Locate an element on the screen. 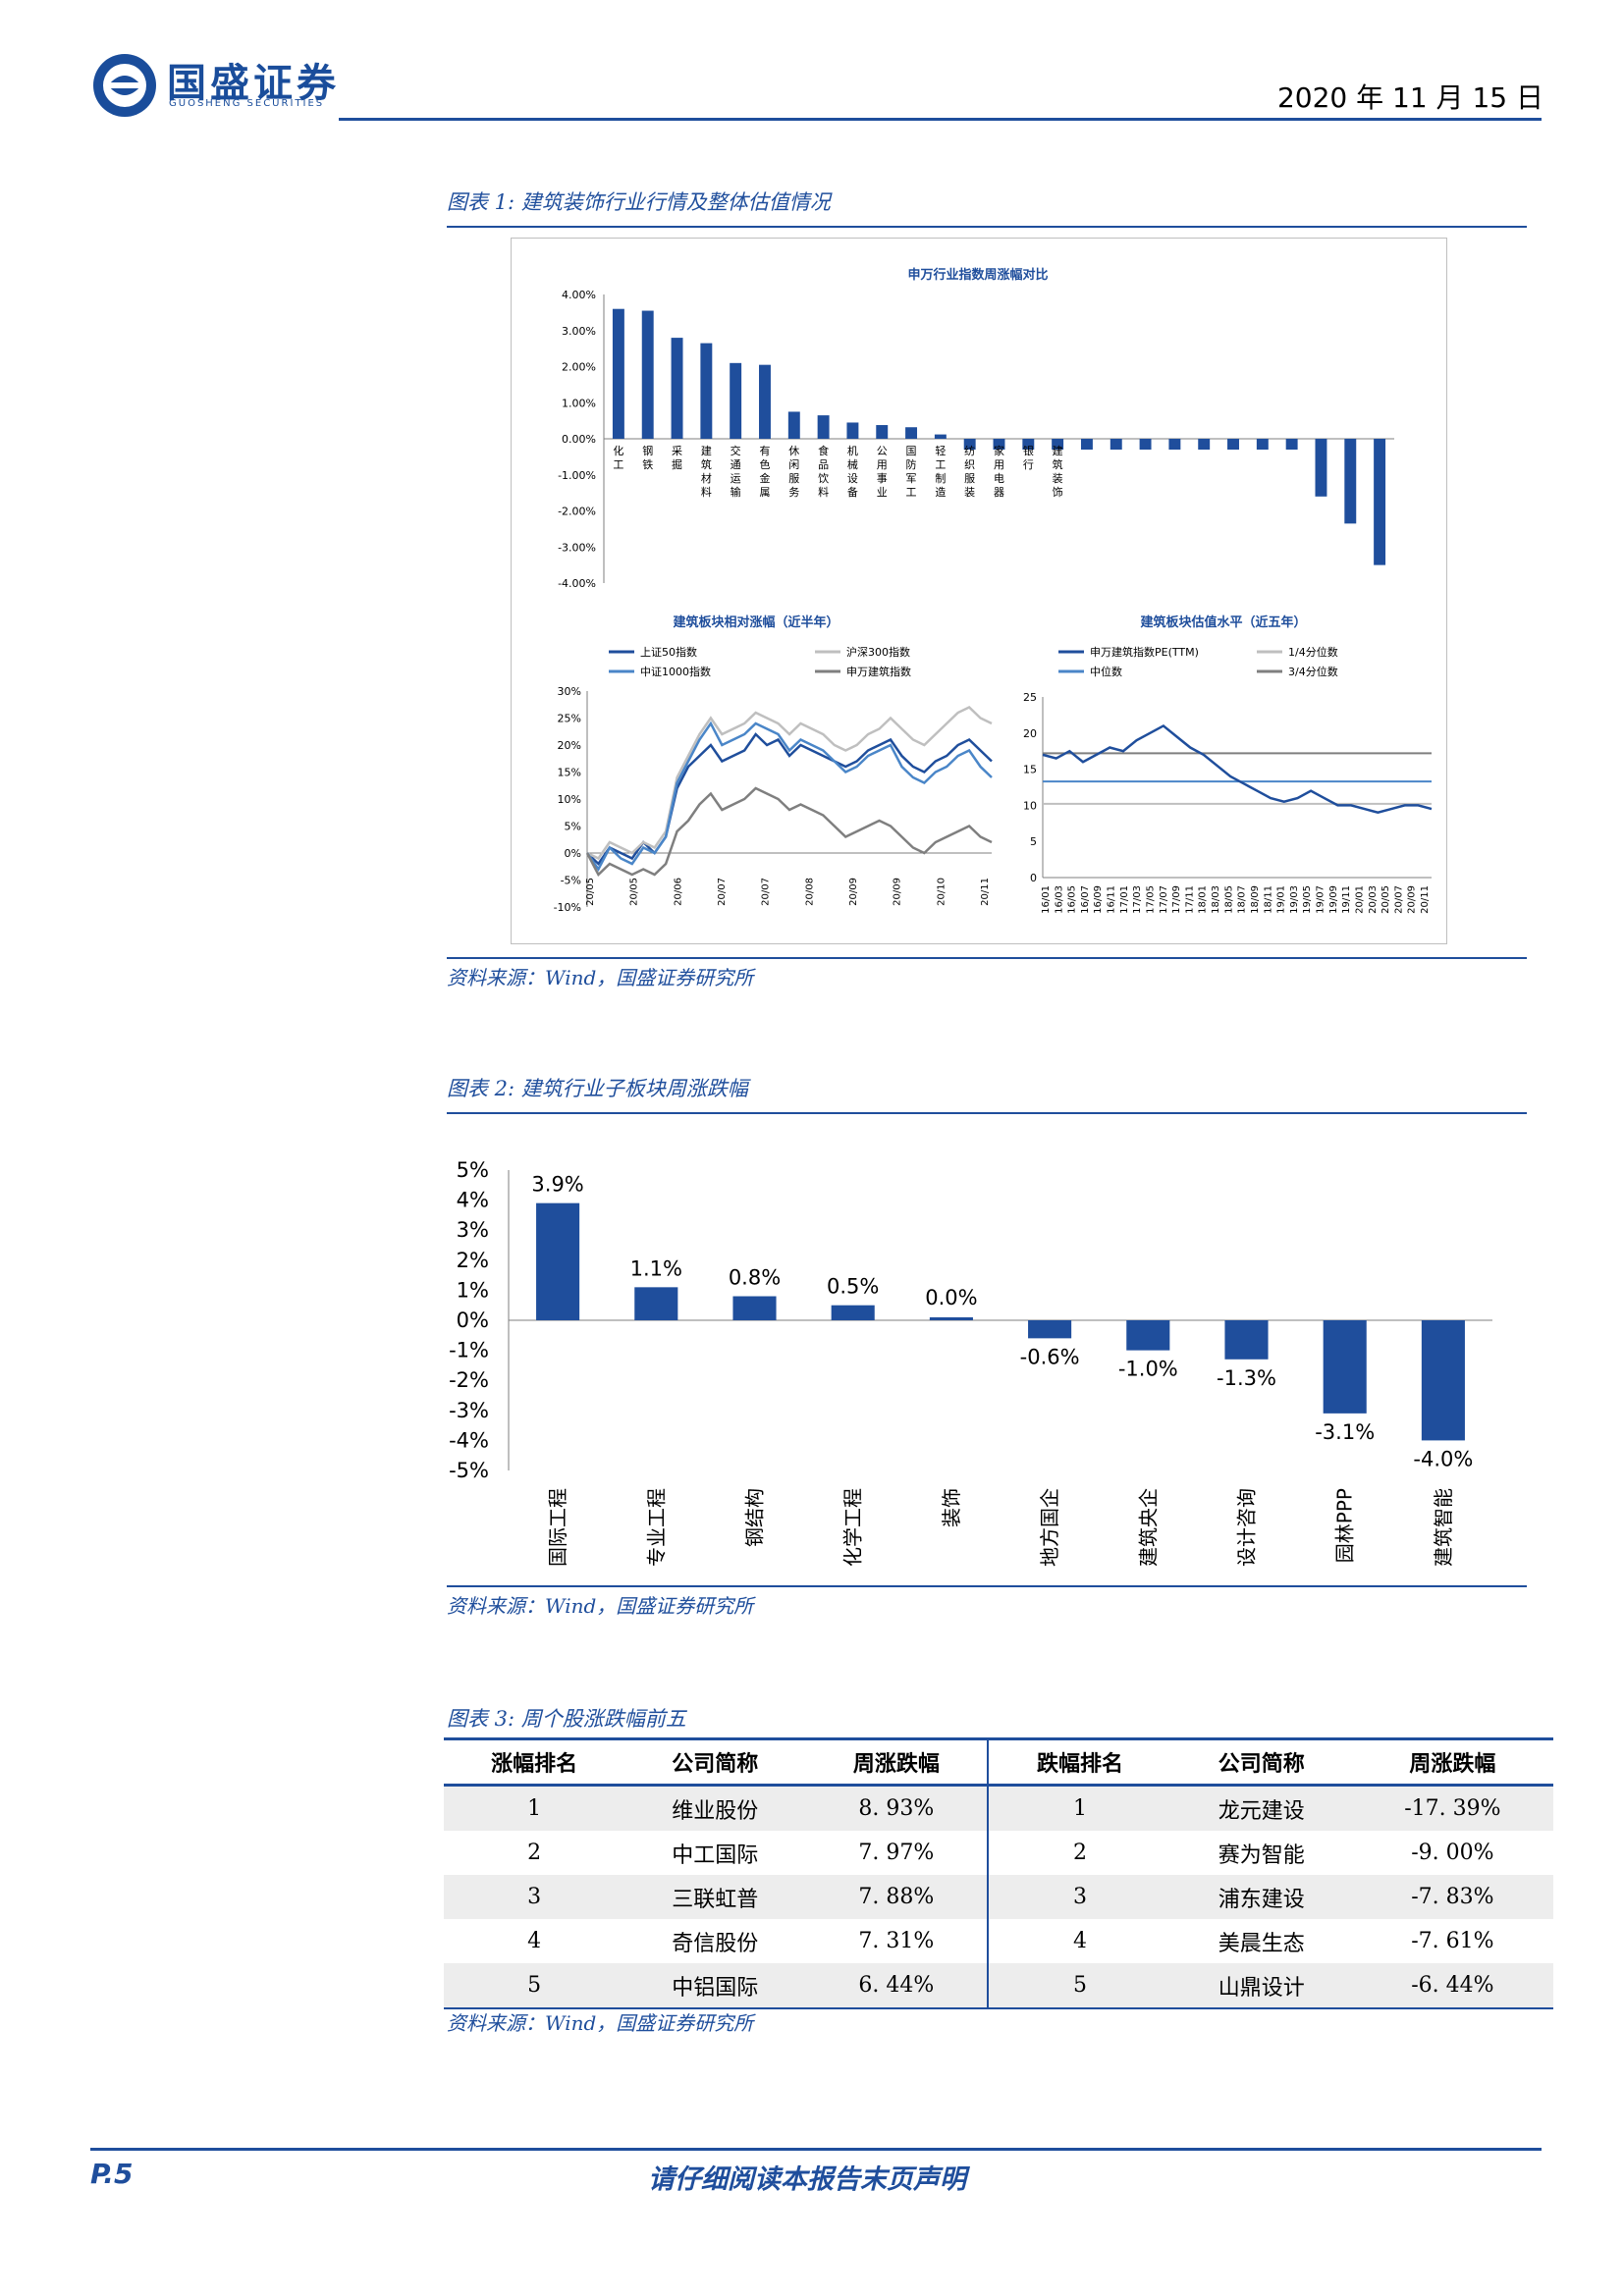 The height and width of the screenshot is (2296, 1624). table-cell: 美晨生态 is located at coordinates (1261, 1943).